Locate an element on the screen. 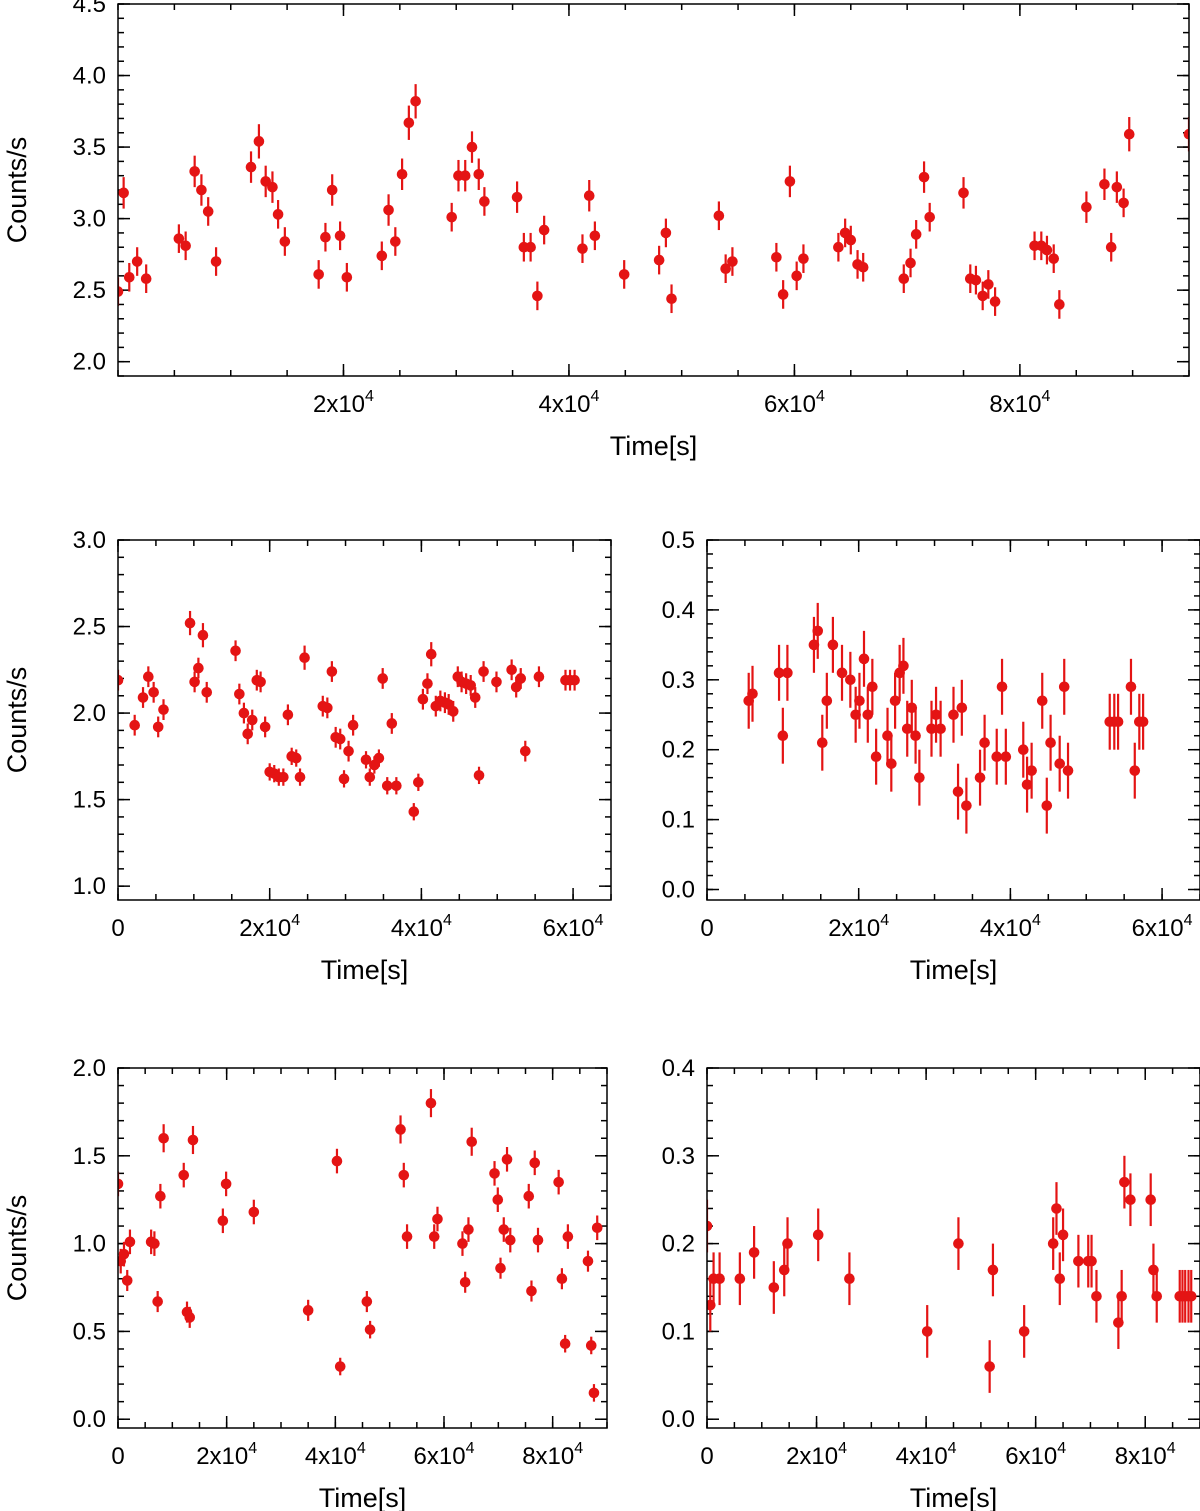  y-tick-label: 0.4 is located at coordinates (678, 610).